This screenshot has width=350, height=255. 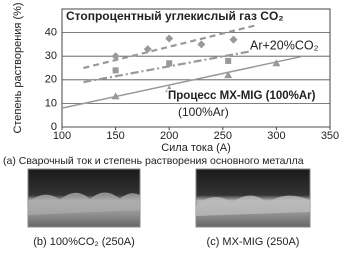 What do you see at coordinates (242, 96) in the screenshot?
I see `series-label: Процесс MX-MIG (100%Ar)` at bounding box center [242, 96].